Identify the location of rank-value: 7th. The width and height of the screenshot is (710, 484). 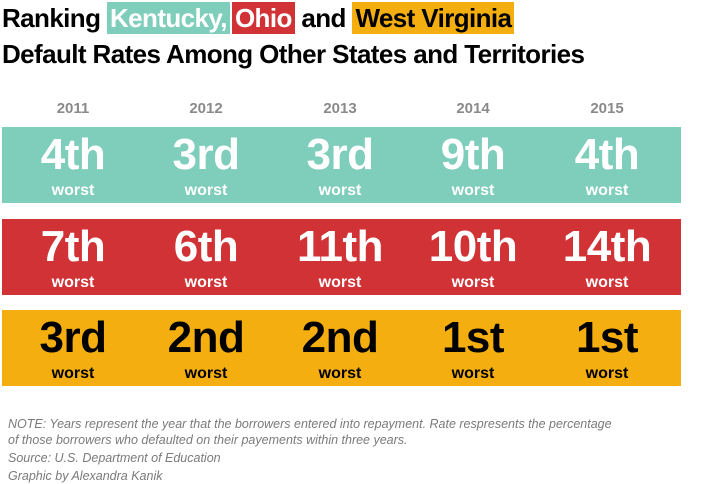
(73, 246).